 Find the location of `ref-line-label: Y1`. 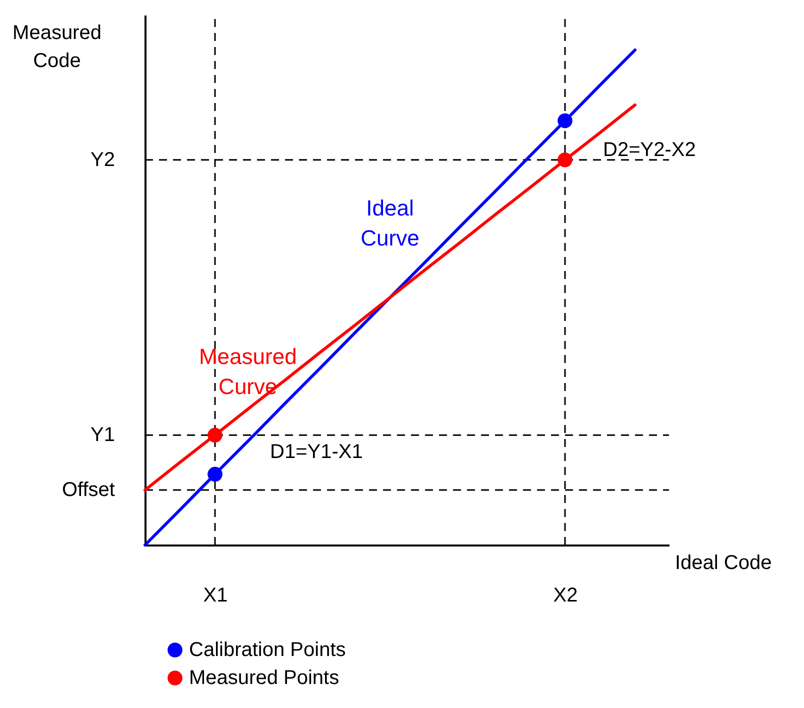

ref-line-label: Y1 is located at coordinates (102, 435).